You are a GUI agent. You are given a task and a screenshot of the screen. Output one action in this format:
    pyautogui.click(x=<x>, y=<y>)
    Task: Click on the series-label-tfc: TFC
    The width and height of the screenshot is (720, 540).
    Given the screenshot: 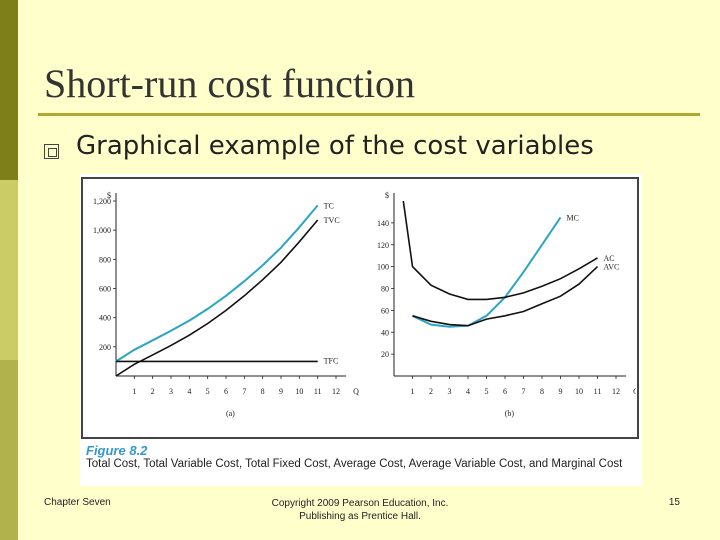 What is the action you would take?
    pyautogui.click(x=331, y=360)
    